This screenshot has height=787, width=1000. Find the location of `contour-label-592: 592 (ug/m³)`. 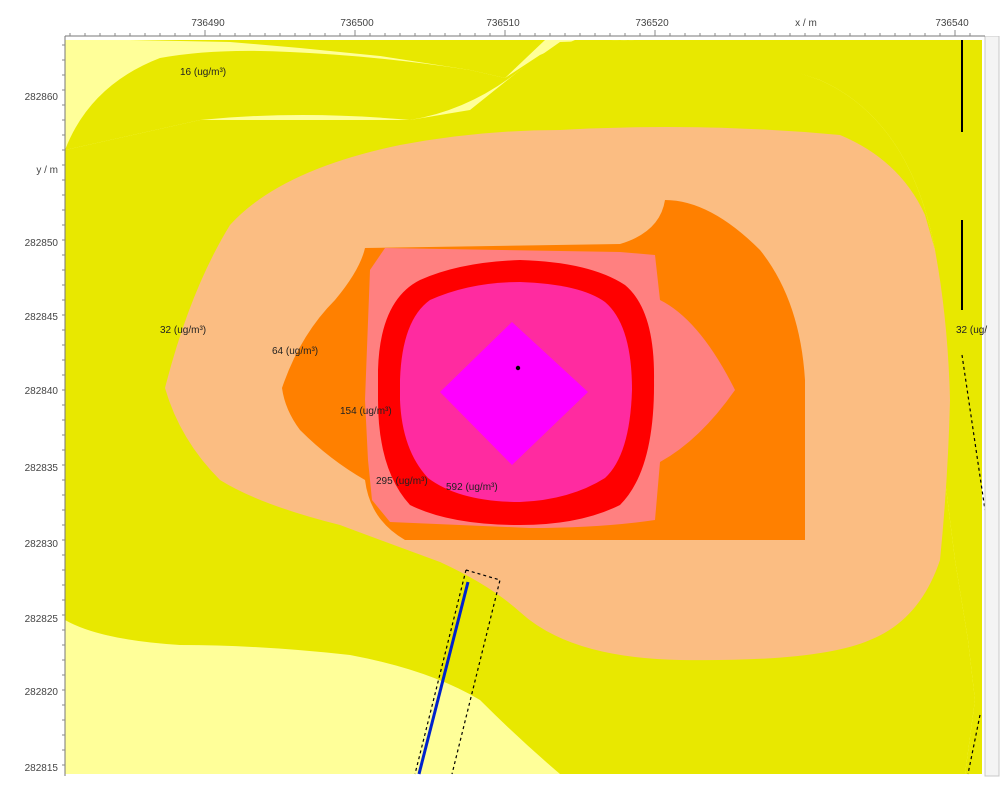

contour-label-592: 592 (ug/m³) is located at coordinates (472, 487).